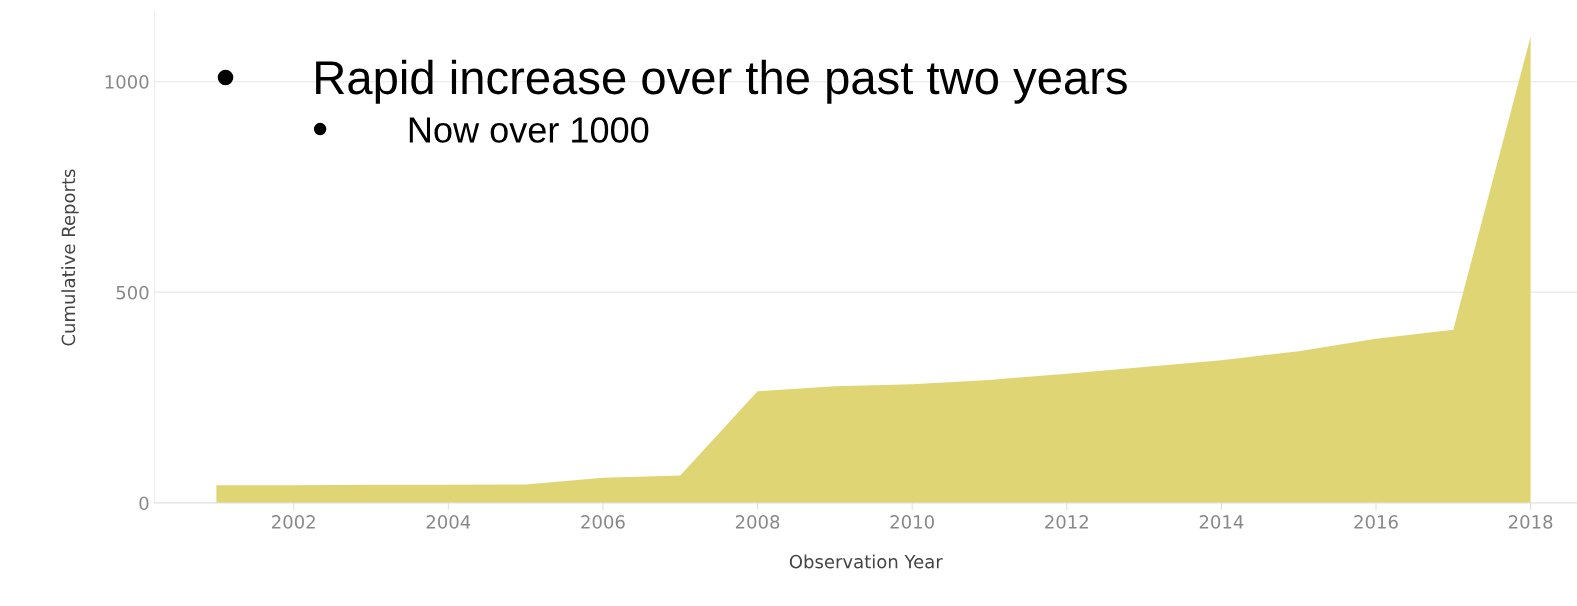 This screenshot has height=606, width=1577. What do you see at coordinates (721, 81) in the screenshot?
I see `annotation: Rapid increase over the past two years` at bounding box center [721, 81].